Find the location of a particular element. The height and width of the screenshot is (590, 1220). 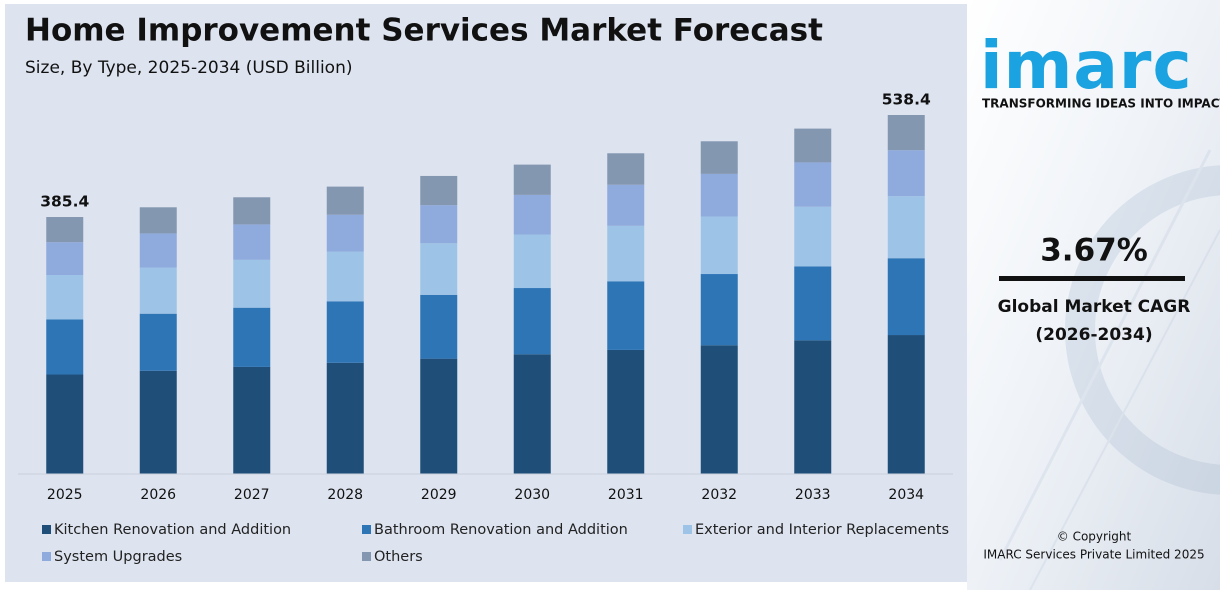

legend-label: Kitchen Renovation and Addition is located at coordinates (172, 530).